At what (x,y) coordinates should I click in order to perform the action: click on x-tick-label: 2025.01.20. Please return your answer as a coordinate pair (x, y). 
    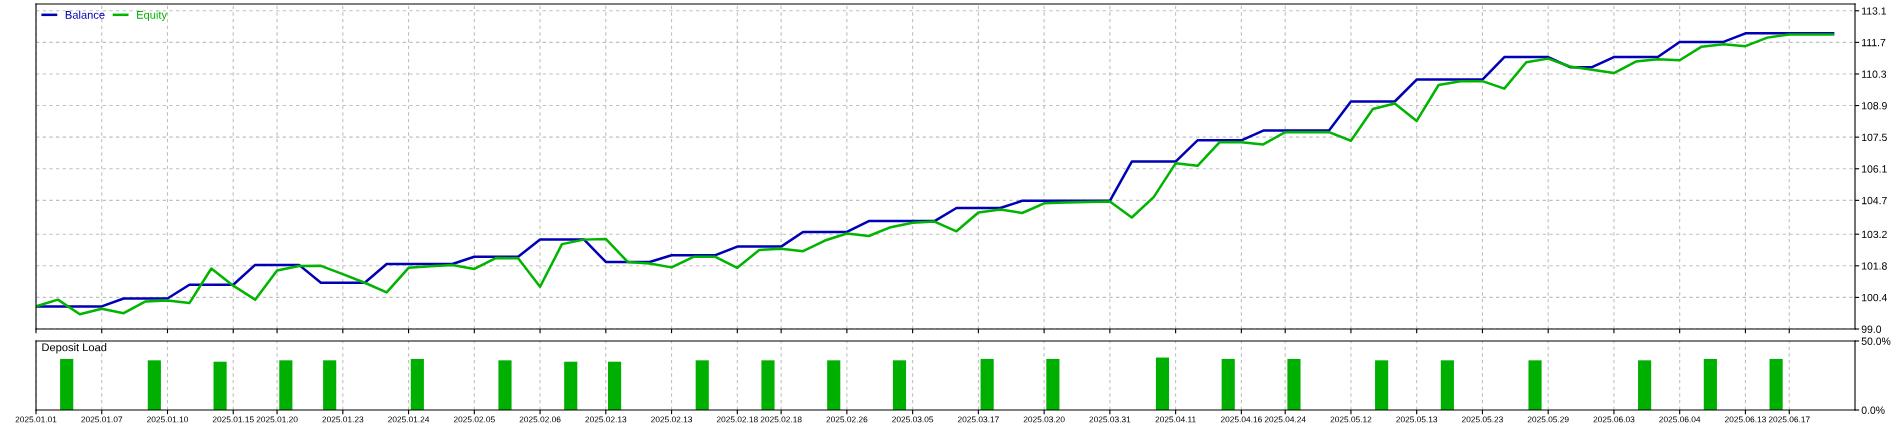
    Looking at the image, I should click on (277, 419).